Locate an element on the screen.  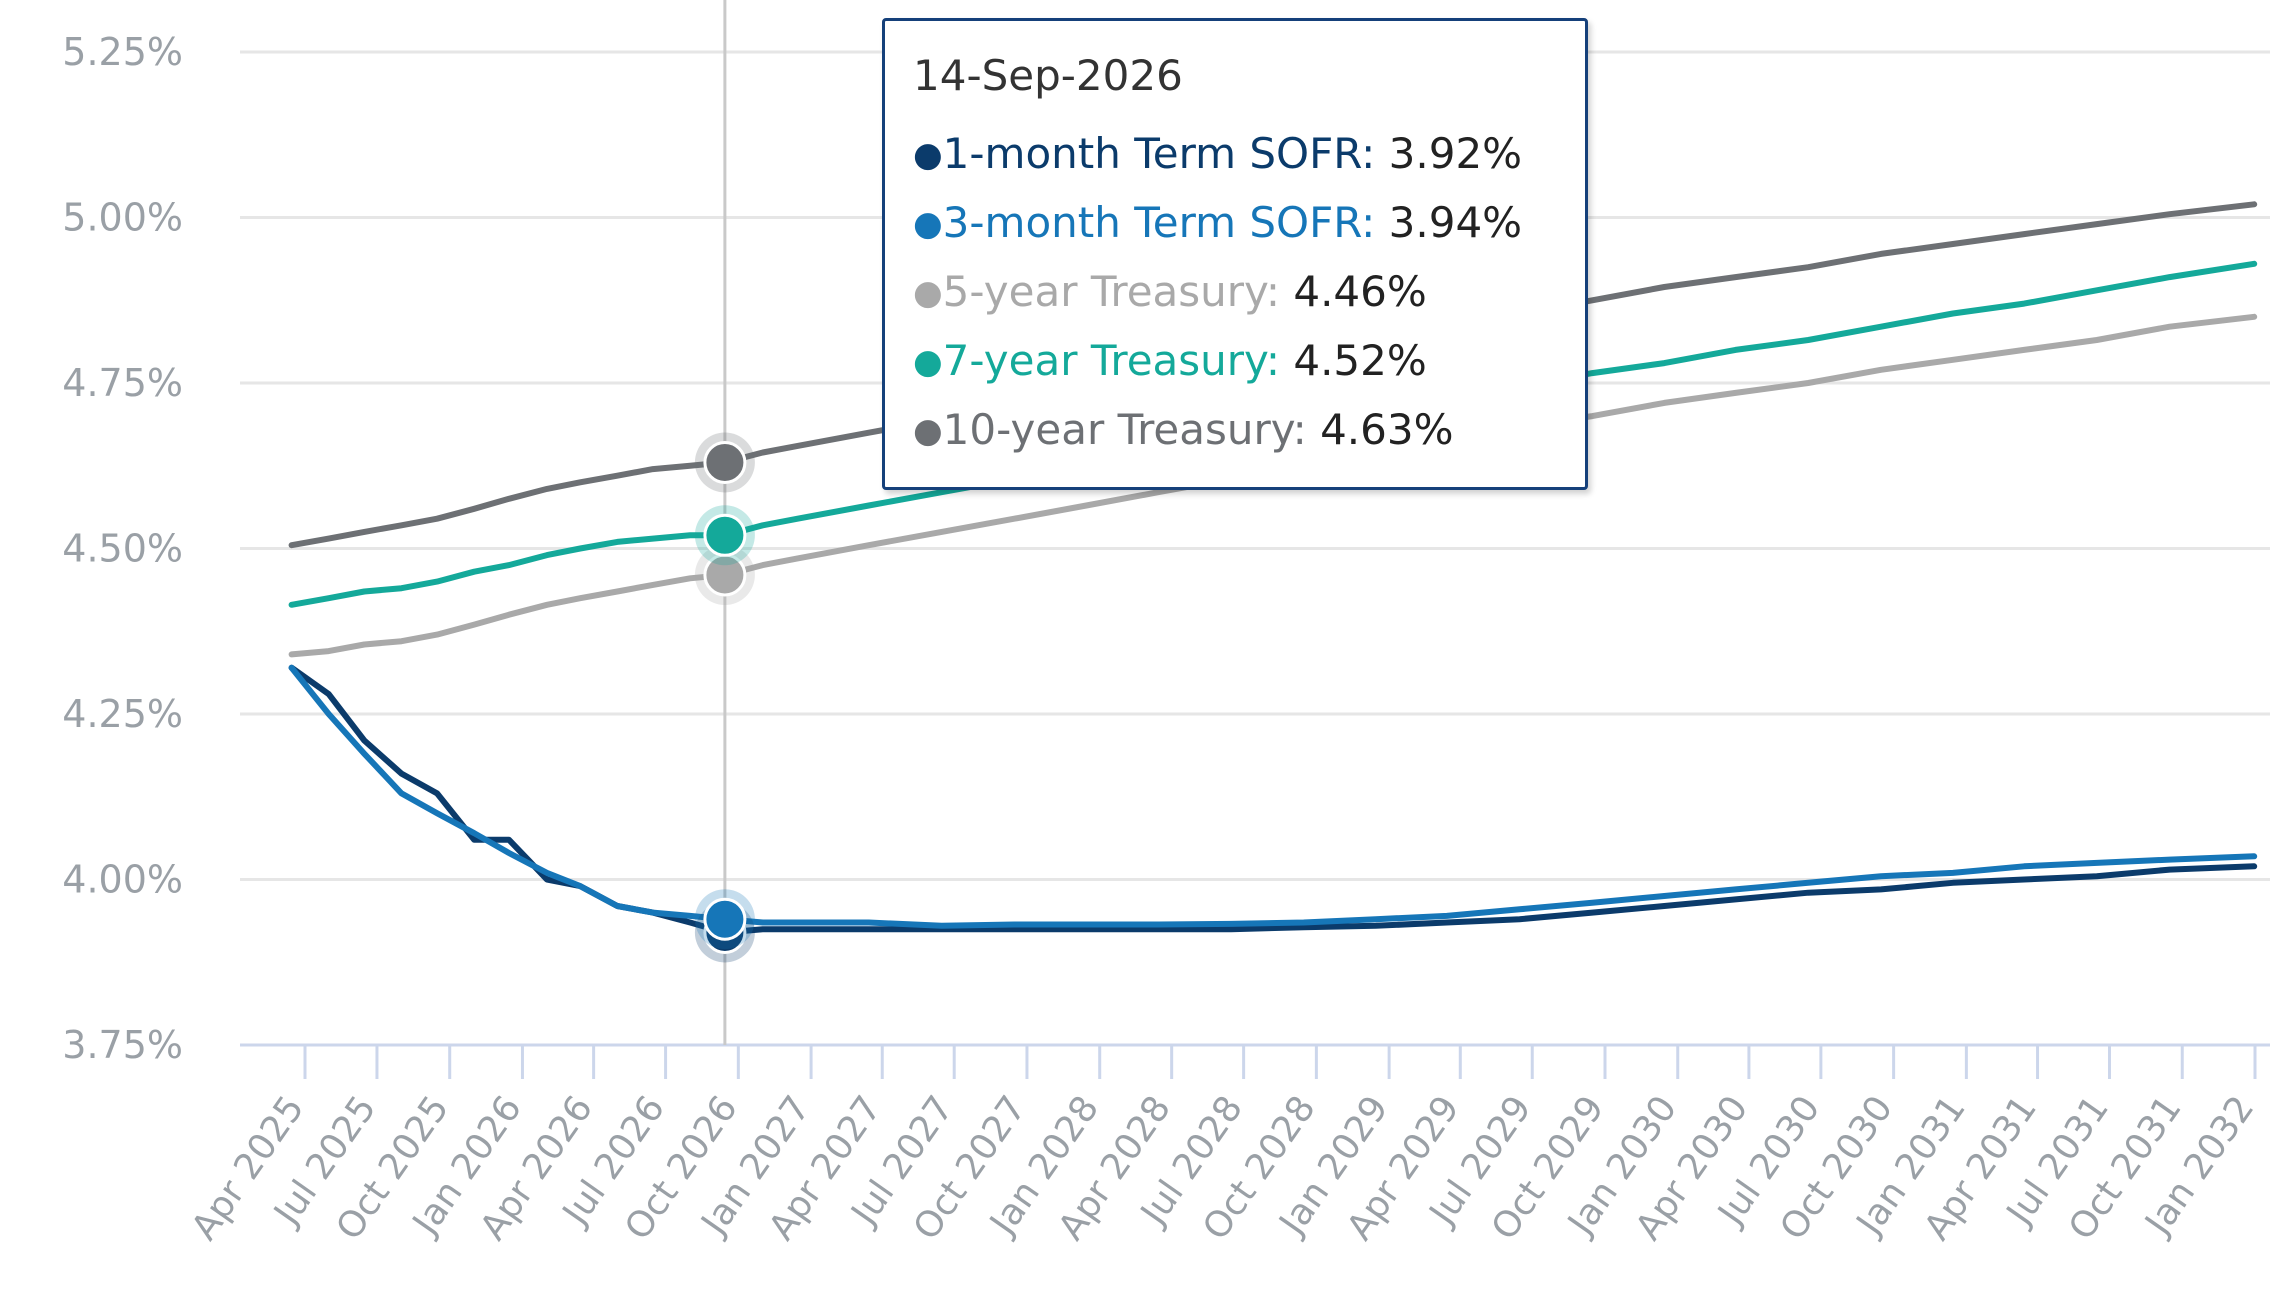
tooltip-label: 1-month Term SOFR is located at coordinates (1152, 153).